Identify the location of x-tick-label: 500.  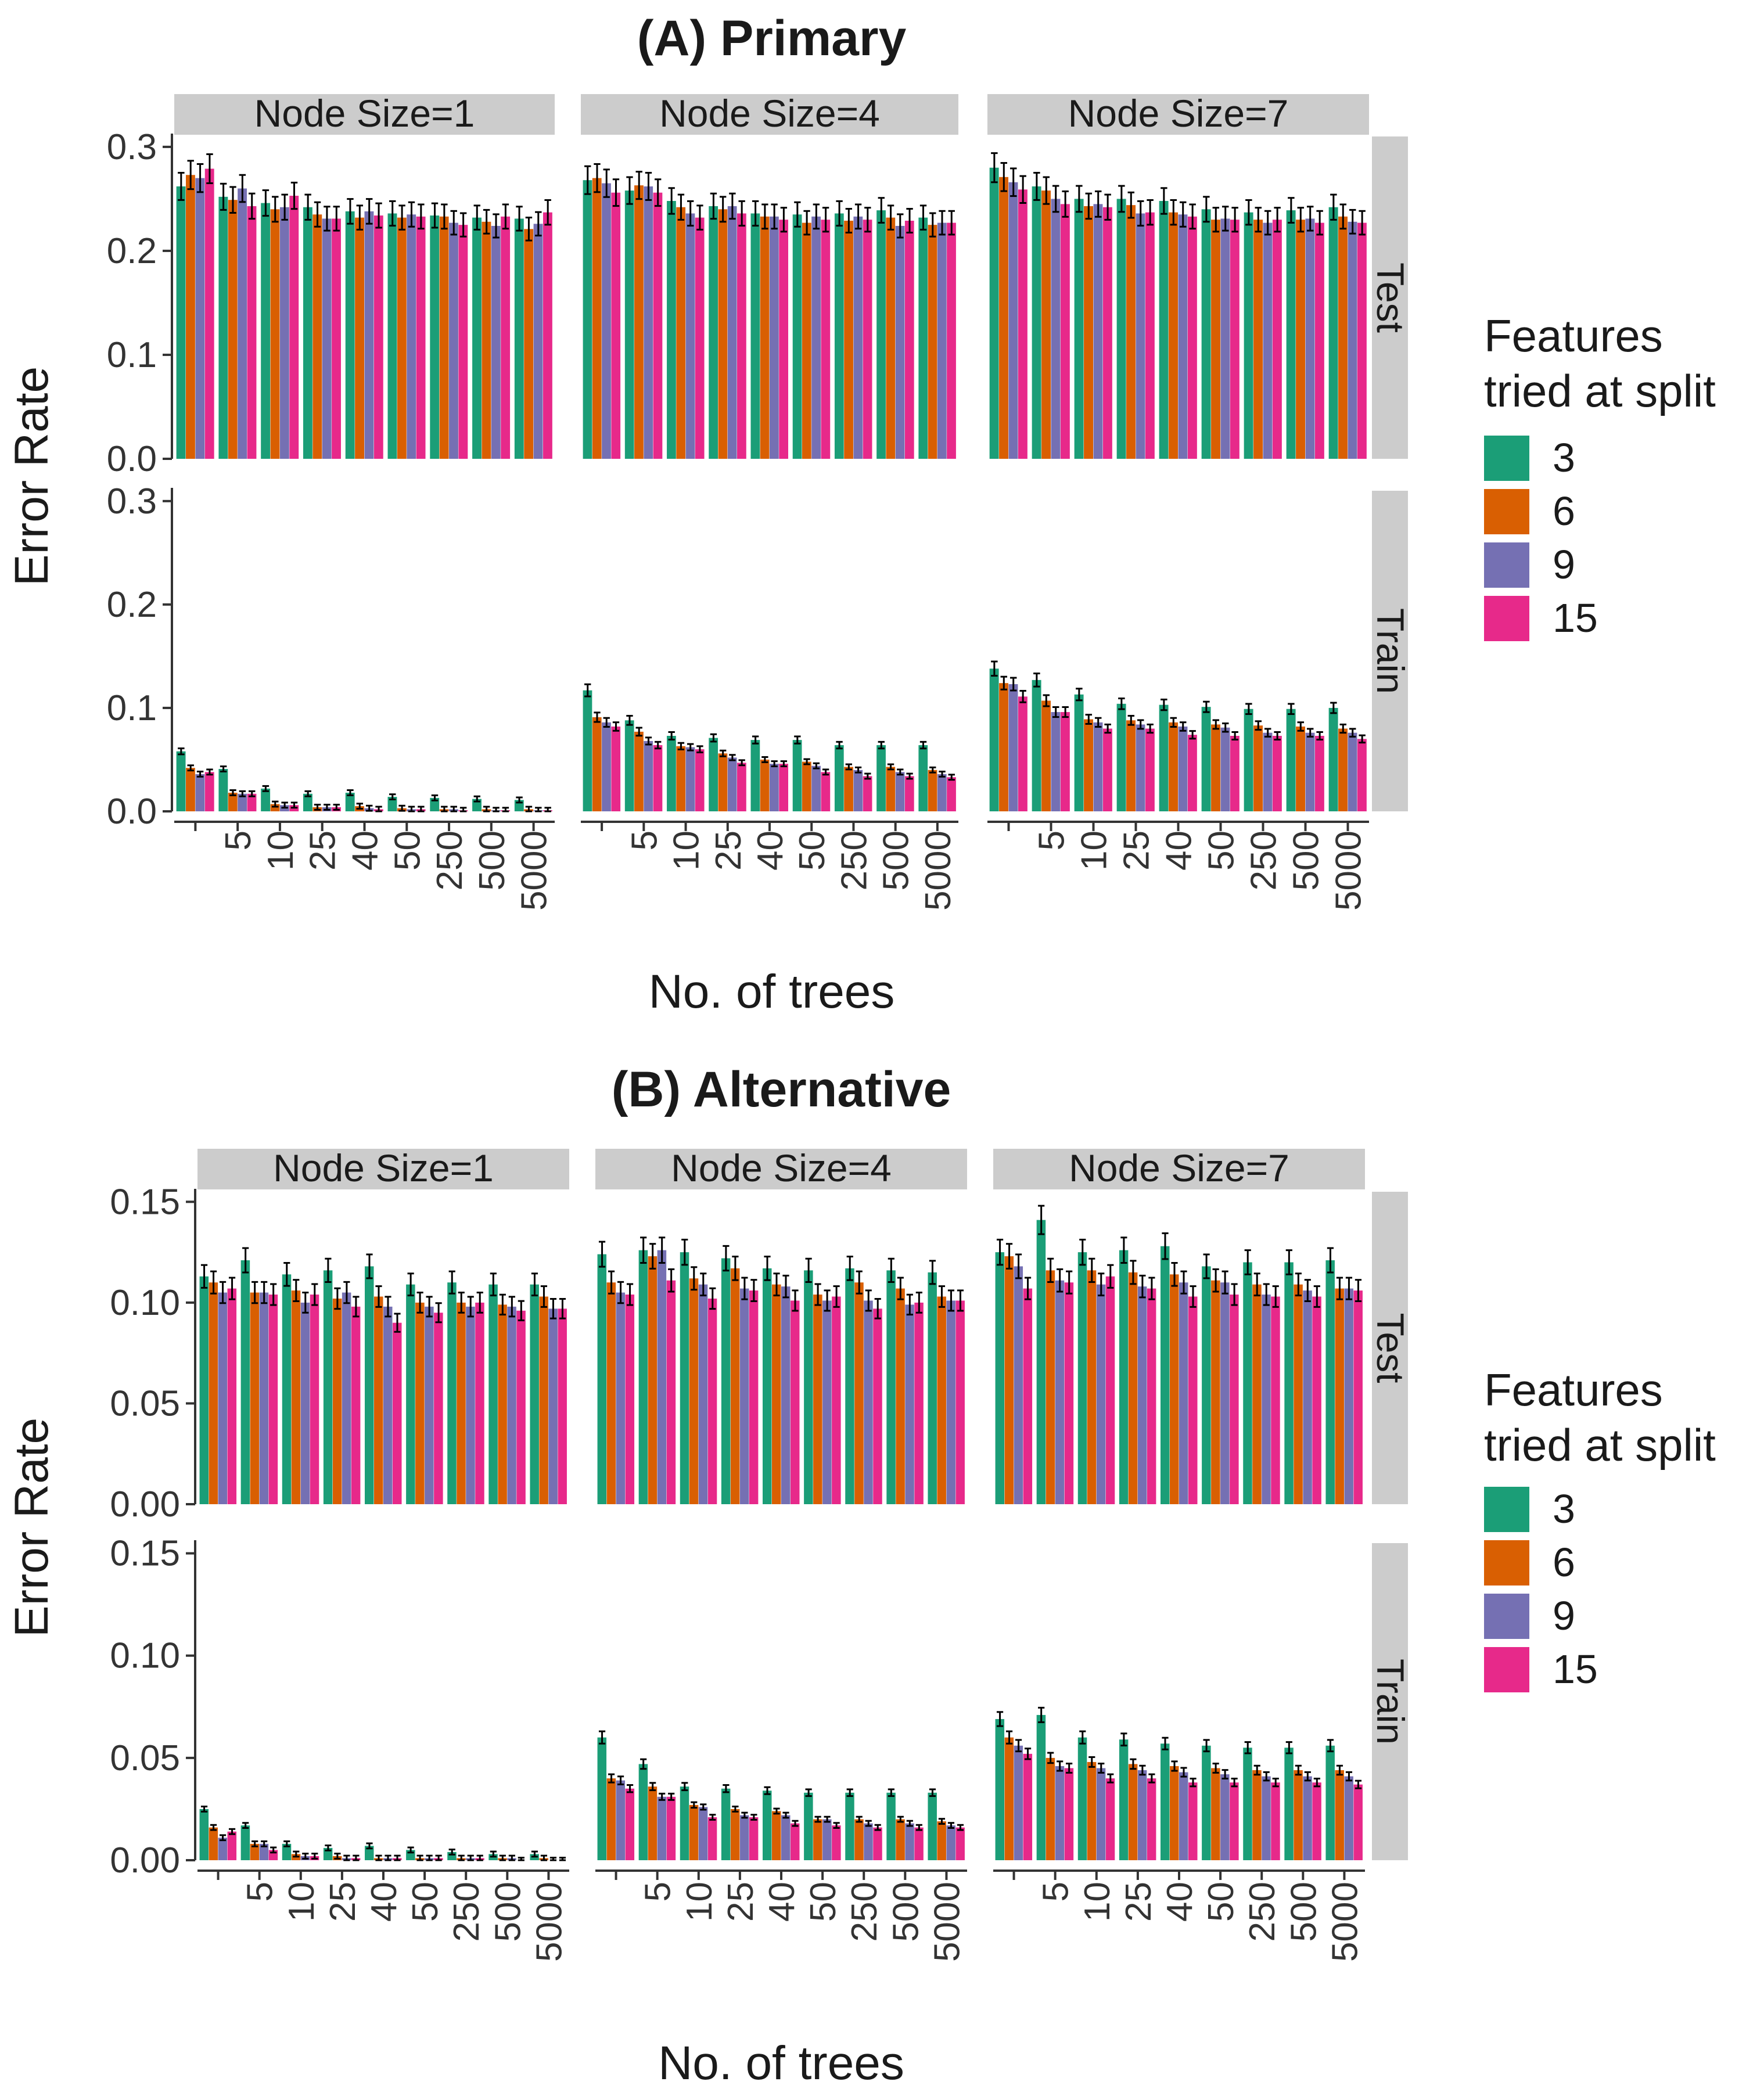
(906, 1912).